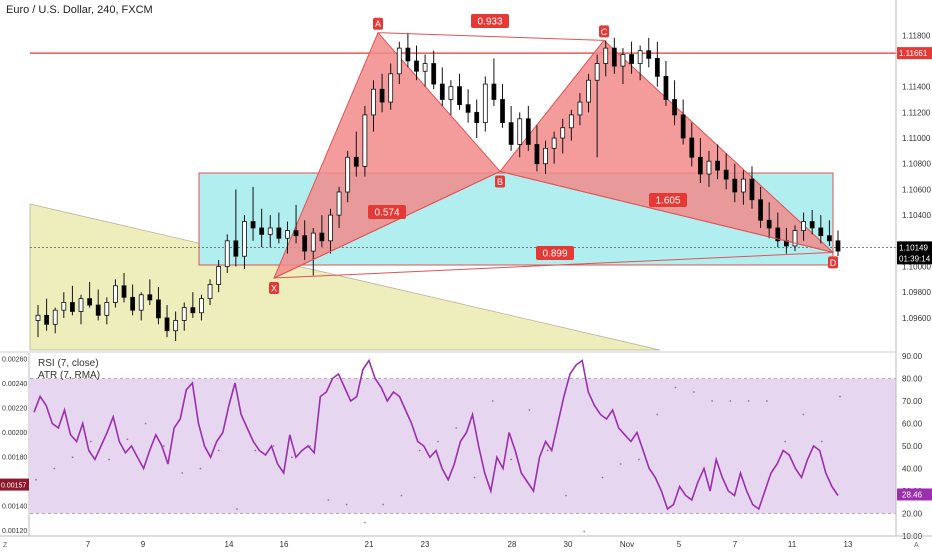 The width and height of the screenshot is (932, 555). I want to click on pattern-point-text: C, so click(604, 32).